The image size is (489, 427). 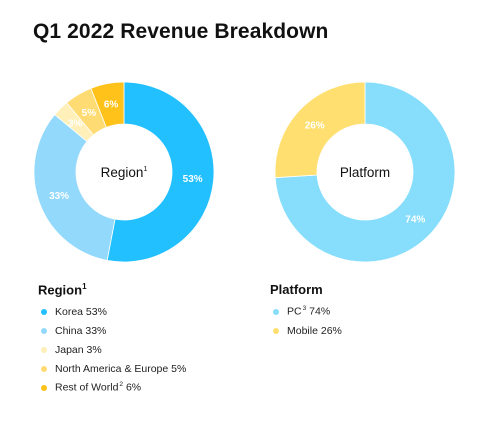 I want to click on center-label-region: Region1, so click(x=124, y=172).